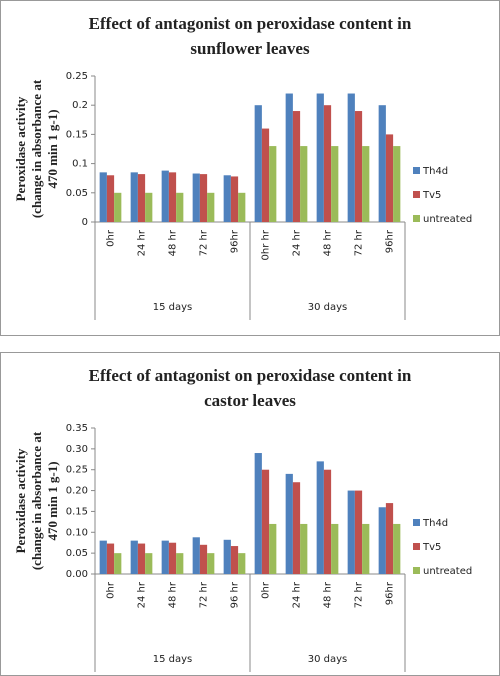 Image resolution: width=500 pixels, height=676 pixels. What do you see at coordinates (173, 307) in the screenshot?
I see `group-label: 15 days` at bounding box center [173, 307].